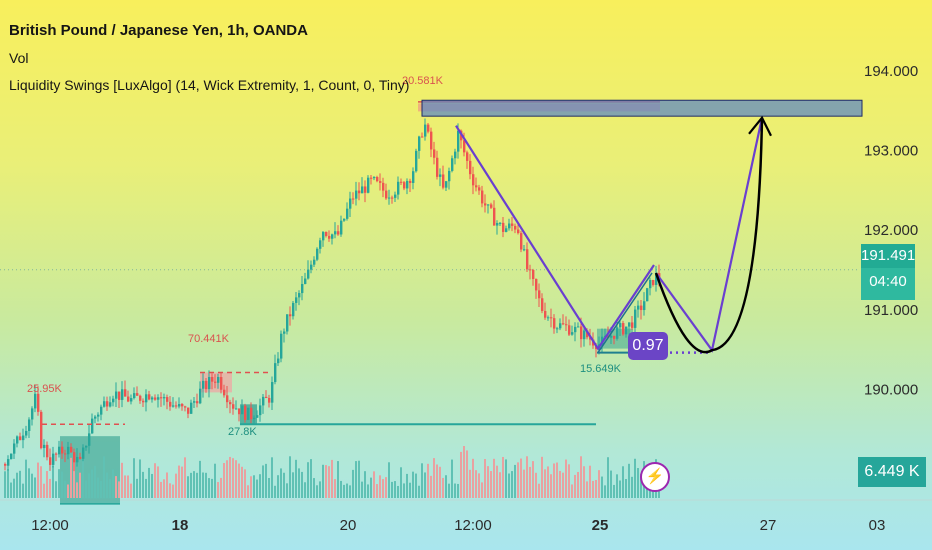  What do you see at coordinates (655, 477) in the screenshot?
I see `lightning-icon: ⚡` at bounding box center [655, 477].